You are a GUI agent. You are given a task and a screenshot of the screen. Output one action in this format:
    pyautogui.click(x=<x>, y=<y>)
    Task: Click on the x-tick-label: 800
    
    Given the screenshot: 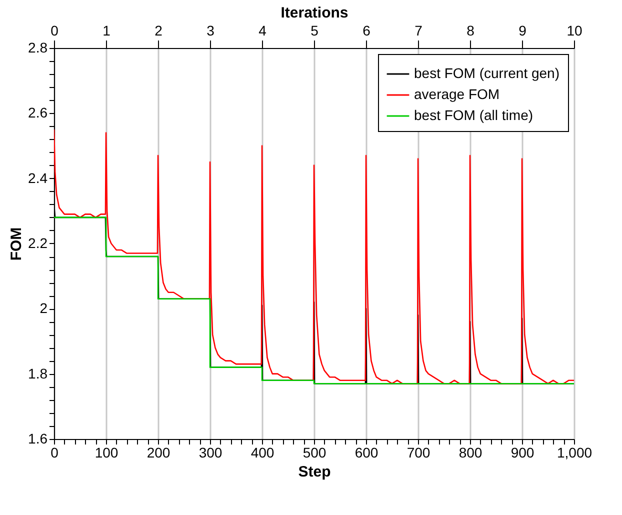 What is the action you would take?
    pyautogui.click(x=470, y=452)
    